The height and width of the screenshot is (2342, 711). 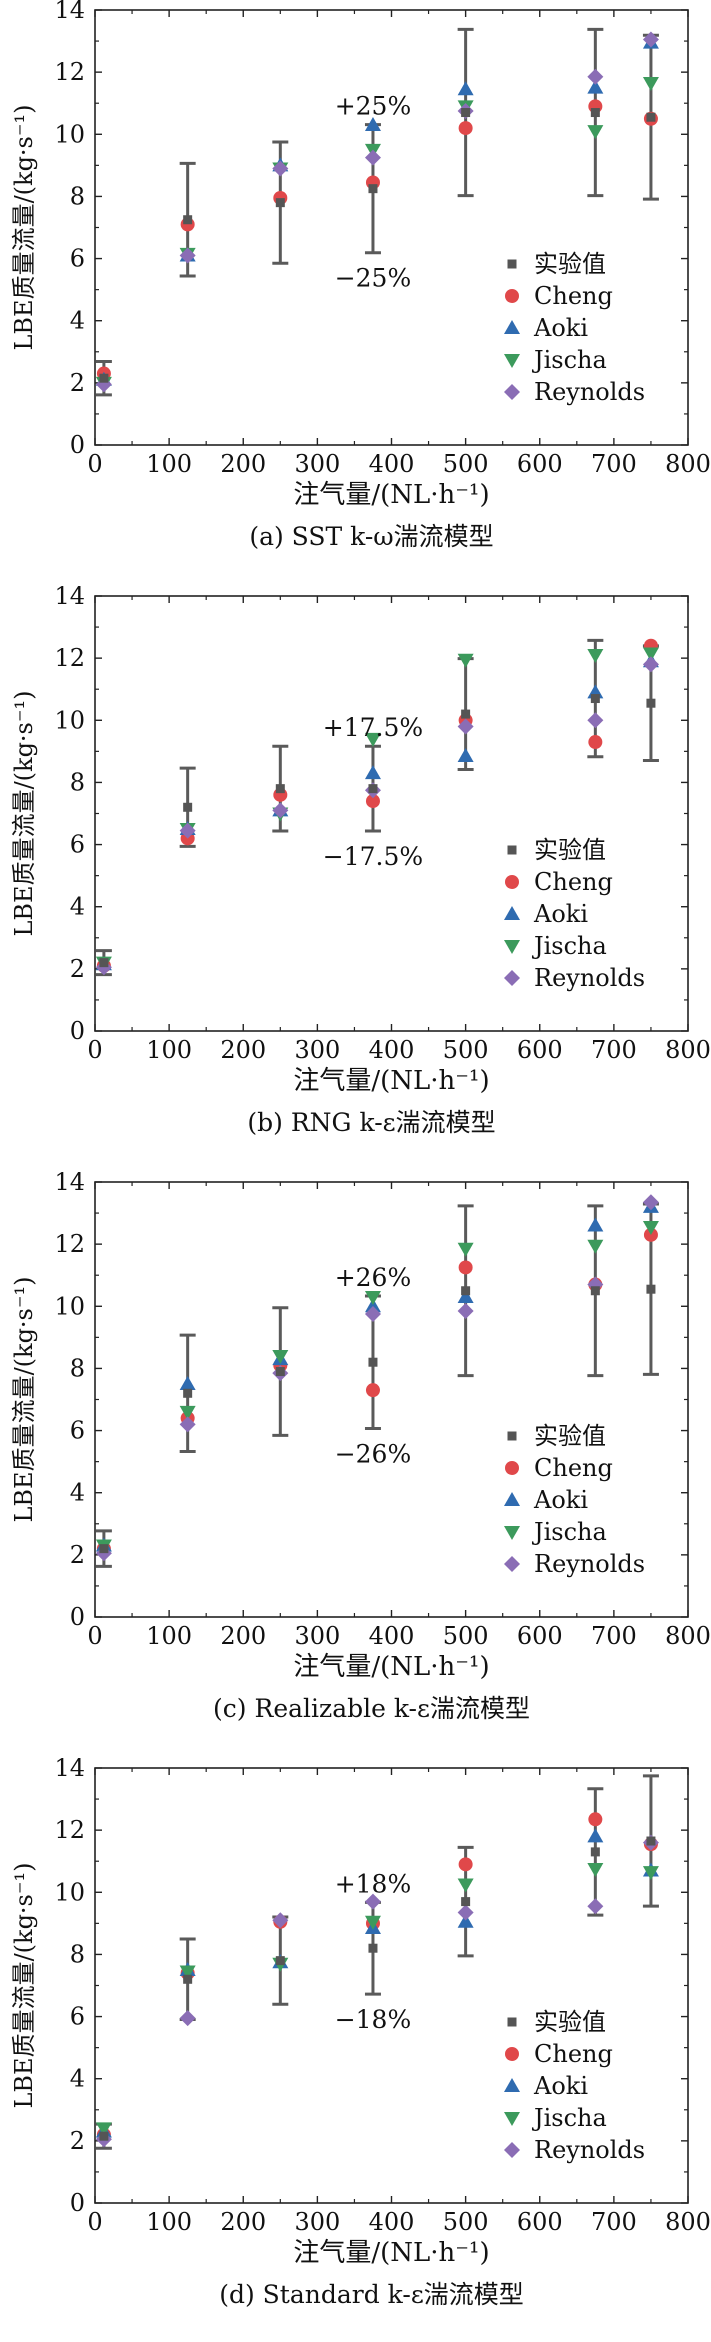 I want to click on legend-label: 实验值, so click(x=570, y=1436).